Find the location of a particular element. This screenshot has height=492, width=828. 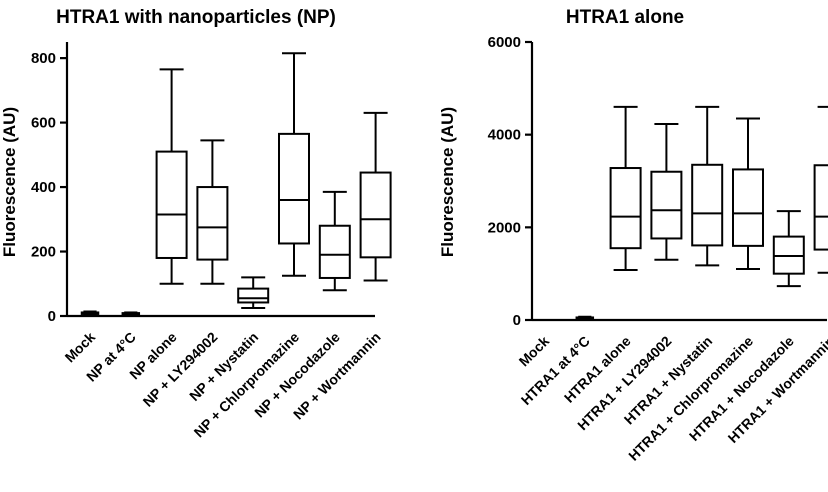

y-tick-label: 4000 is located at coordinates (504, 135).